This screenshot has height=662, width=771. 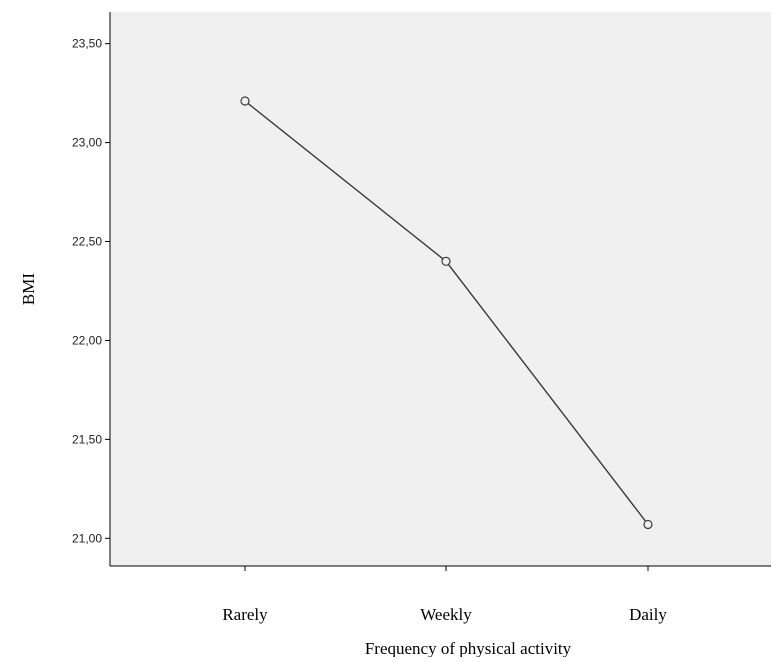 I want to click on y-tick-label: 23,00, so click(x=87, y=143).